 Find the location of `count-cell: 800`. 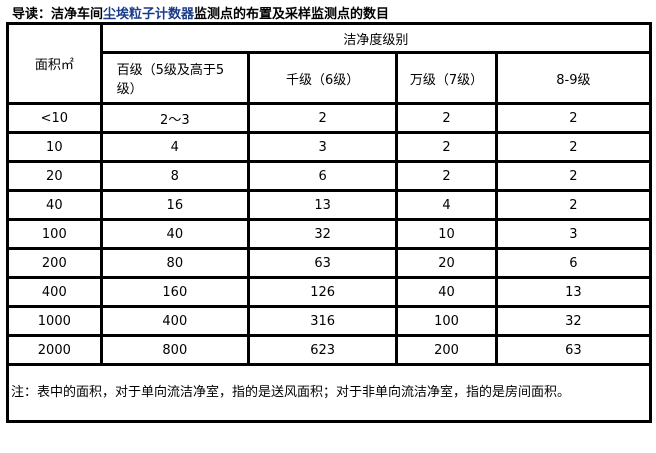

count-cell: 800 is located at coordinates (174, 350).